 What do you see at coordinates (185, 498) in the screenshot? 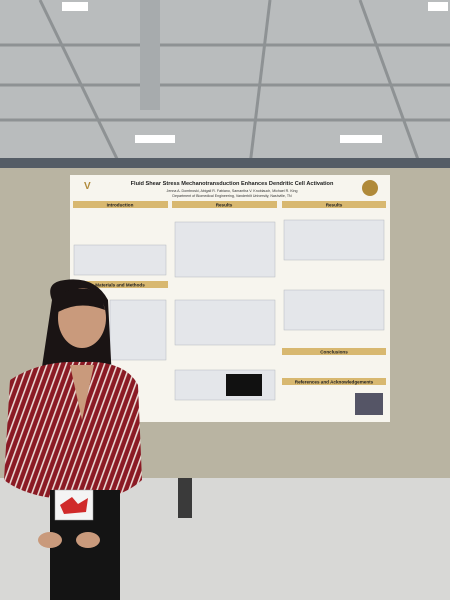
I see `board-leg` at bounding box center [185, 498].